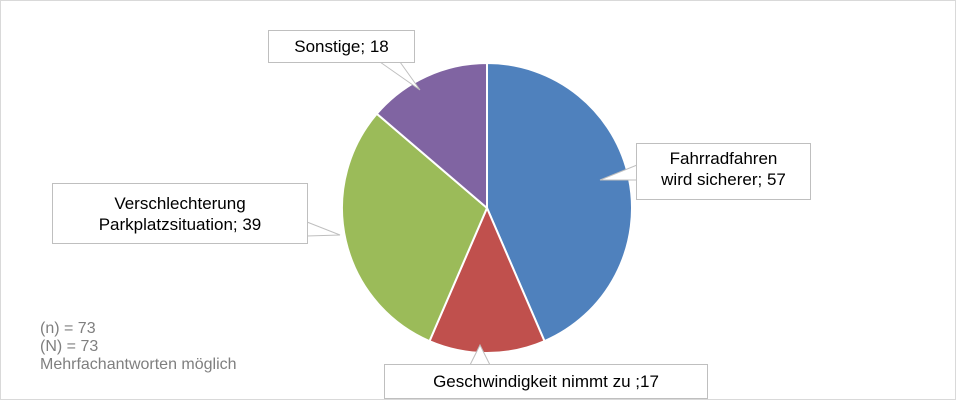  I want to click on data-label: Geschwindigkeit nimmt zu ;17, so click(546, 381).